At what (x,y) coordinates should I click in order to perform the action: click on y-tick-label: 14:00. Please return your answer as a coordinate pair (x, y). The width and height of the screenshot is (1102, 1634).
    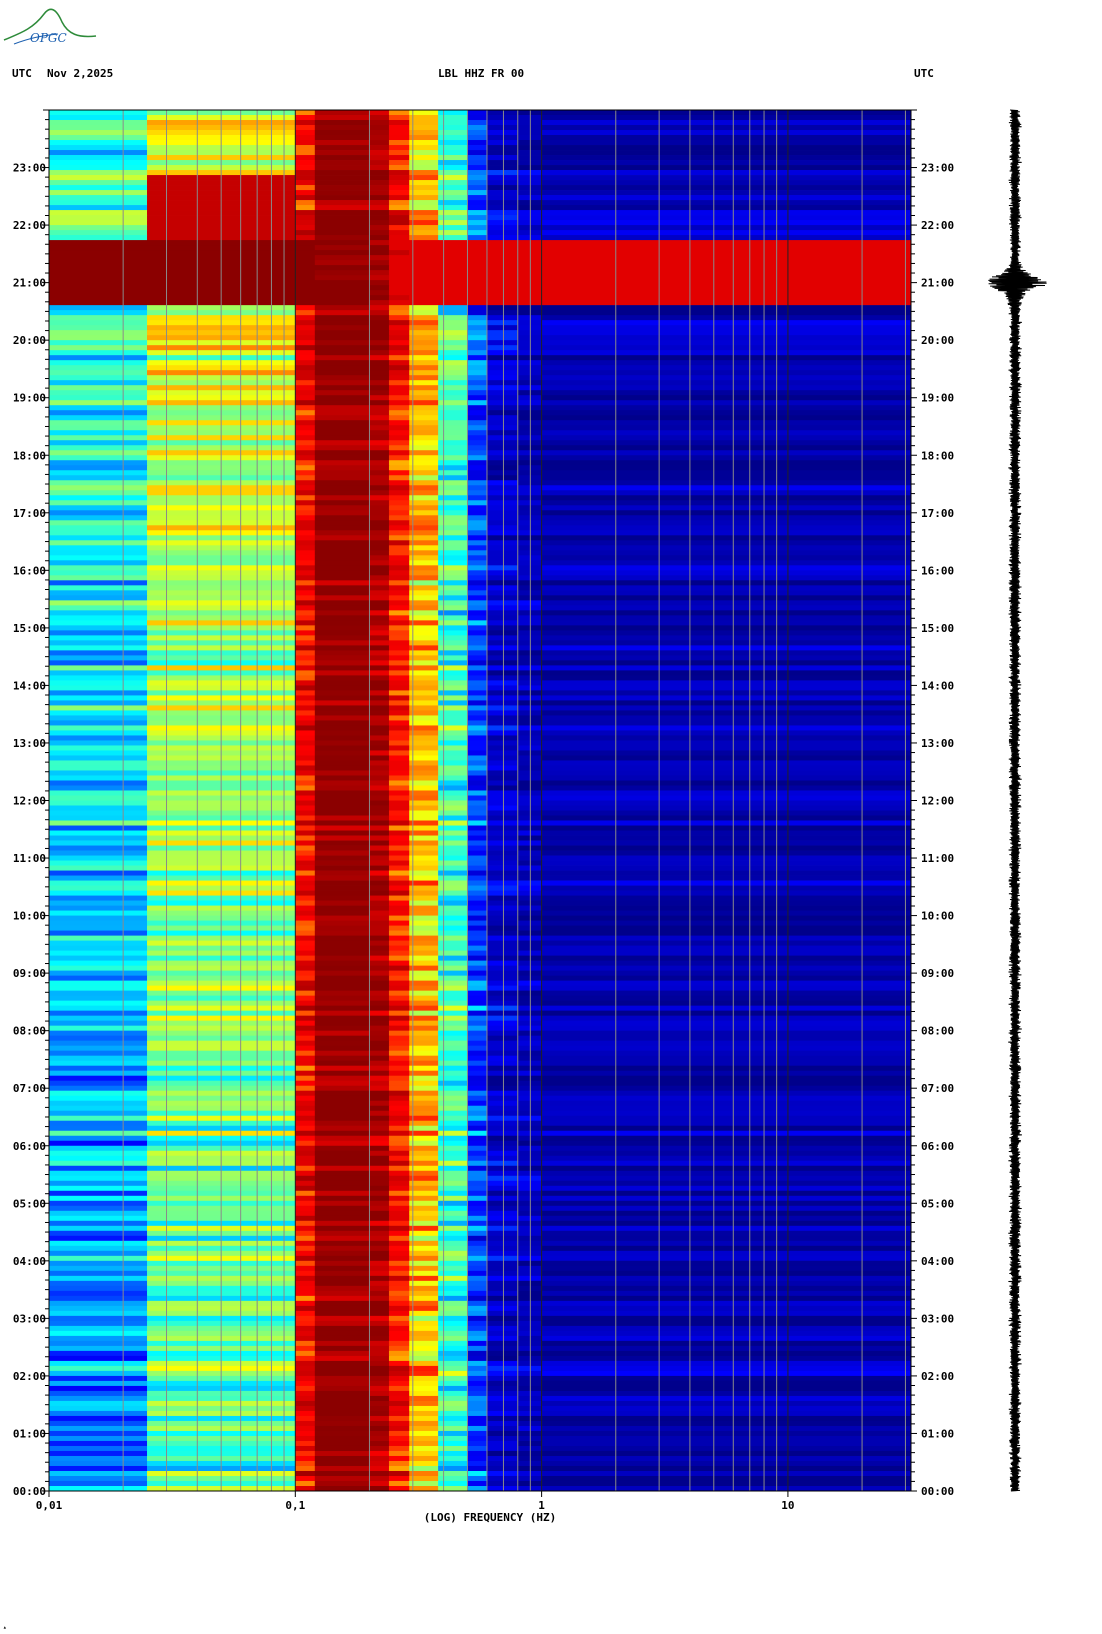
    Looking at the image, I should click on (29, 685).